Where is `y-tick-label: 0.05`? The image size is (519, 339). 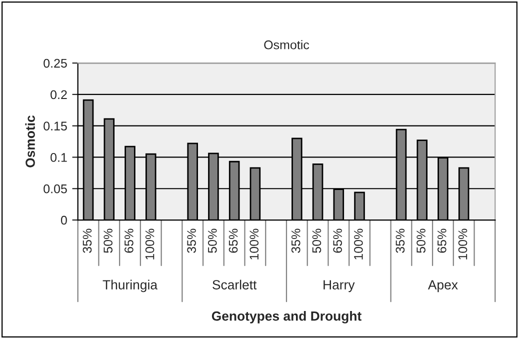
y-tick-label: 0.05 is located at coordinates (55, 189).